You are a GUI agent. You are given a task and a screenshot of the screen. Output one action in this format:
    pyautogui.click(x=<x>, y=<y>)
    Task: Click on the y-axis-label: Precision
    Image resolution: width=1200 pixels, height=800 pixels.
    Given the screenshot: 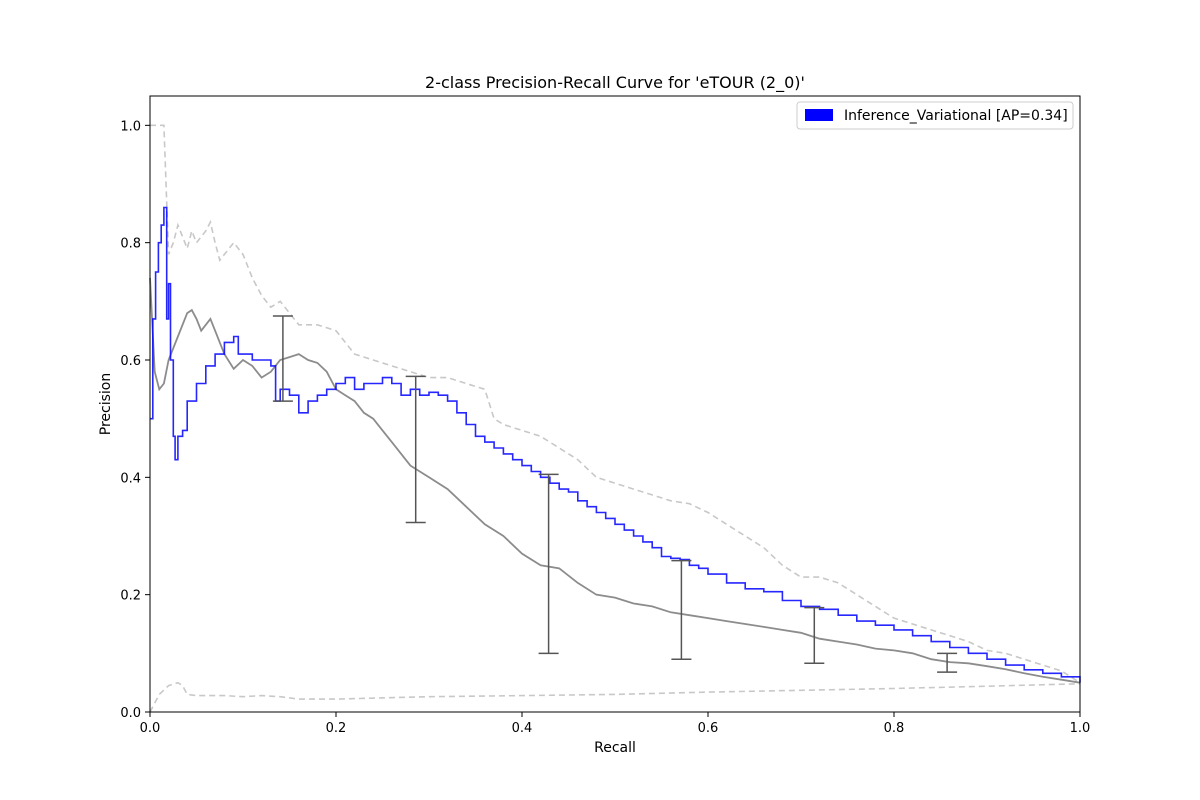 What is the action you would take?
    pyautogui.click(x=106, y=404)
    